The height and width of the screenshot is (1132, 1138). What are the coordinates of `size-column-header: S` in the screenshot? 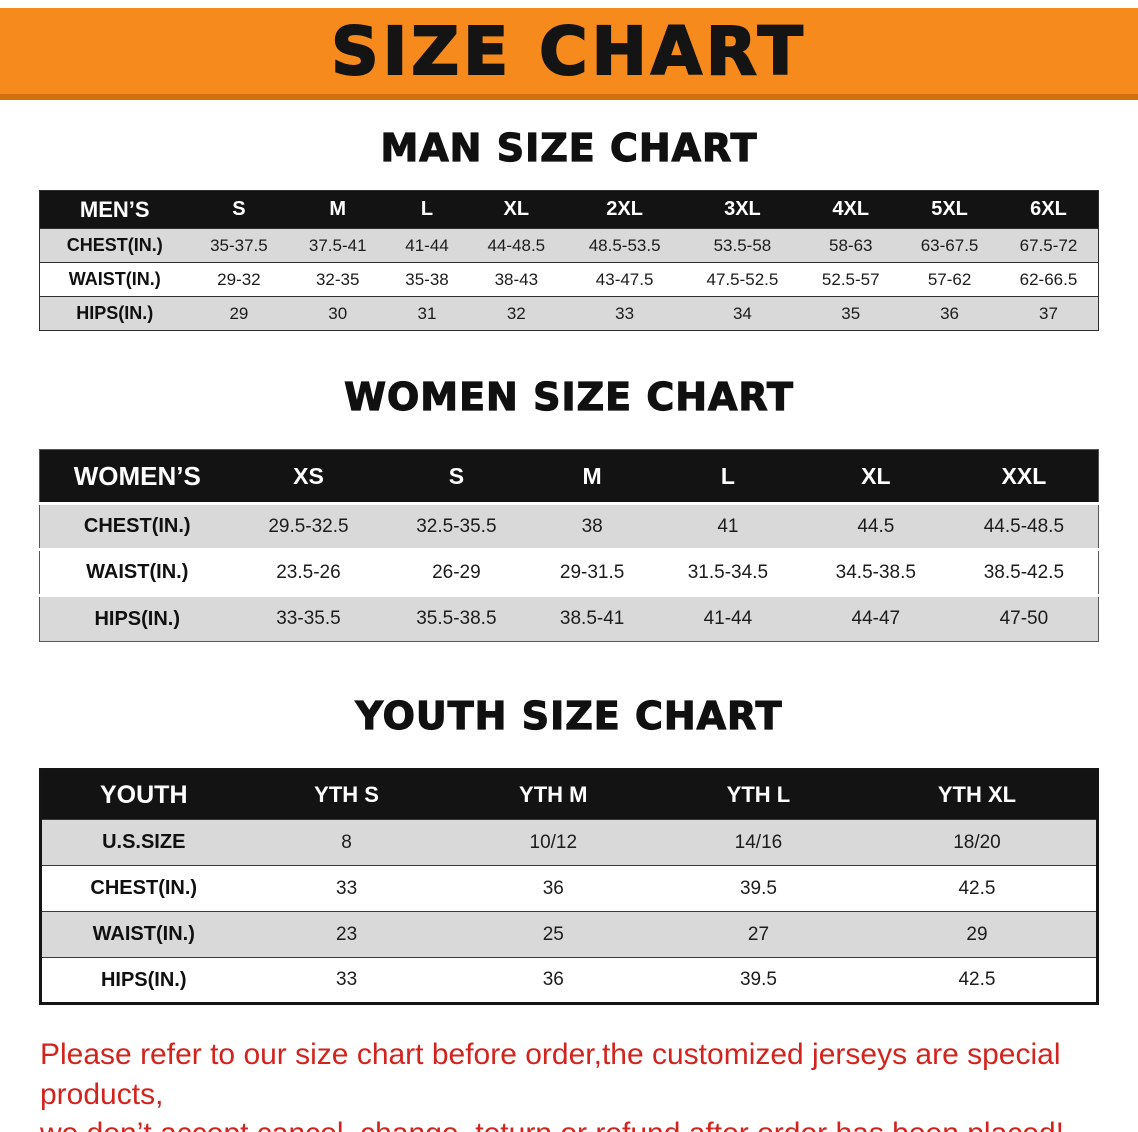 It's located at (239, 209).